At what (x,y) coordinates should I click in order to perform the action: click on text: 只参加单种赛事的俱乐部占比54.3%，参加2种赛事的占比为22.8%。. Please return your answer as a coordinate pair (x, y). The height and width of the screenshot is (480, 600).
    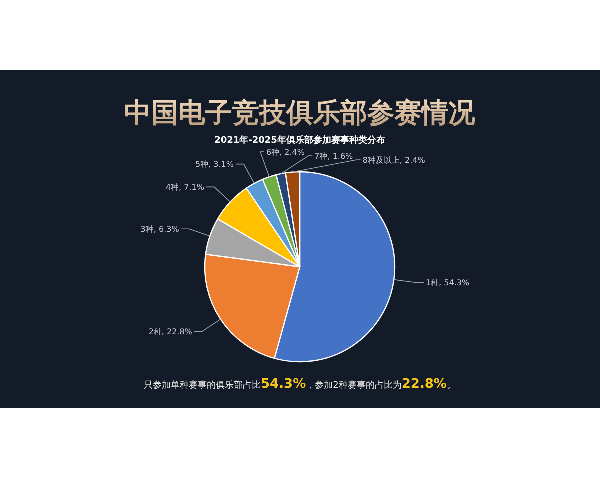
    Looking at the image, I should click on (300, 384).